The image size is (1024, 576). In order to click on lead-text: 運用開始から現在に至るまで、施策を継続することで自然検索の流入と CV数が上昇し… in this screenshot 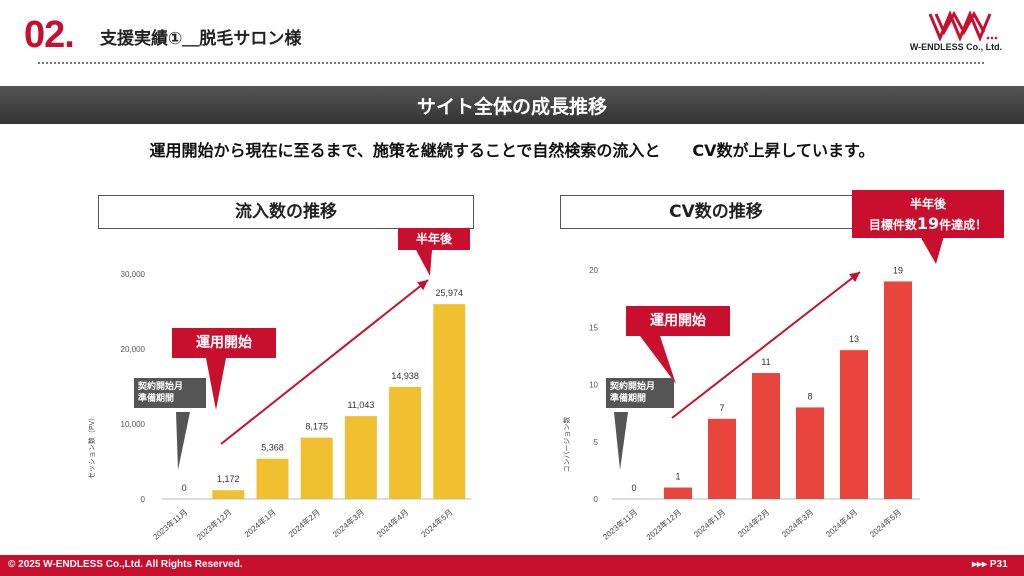, I will do `click(512, 150)`.